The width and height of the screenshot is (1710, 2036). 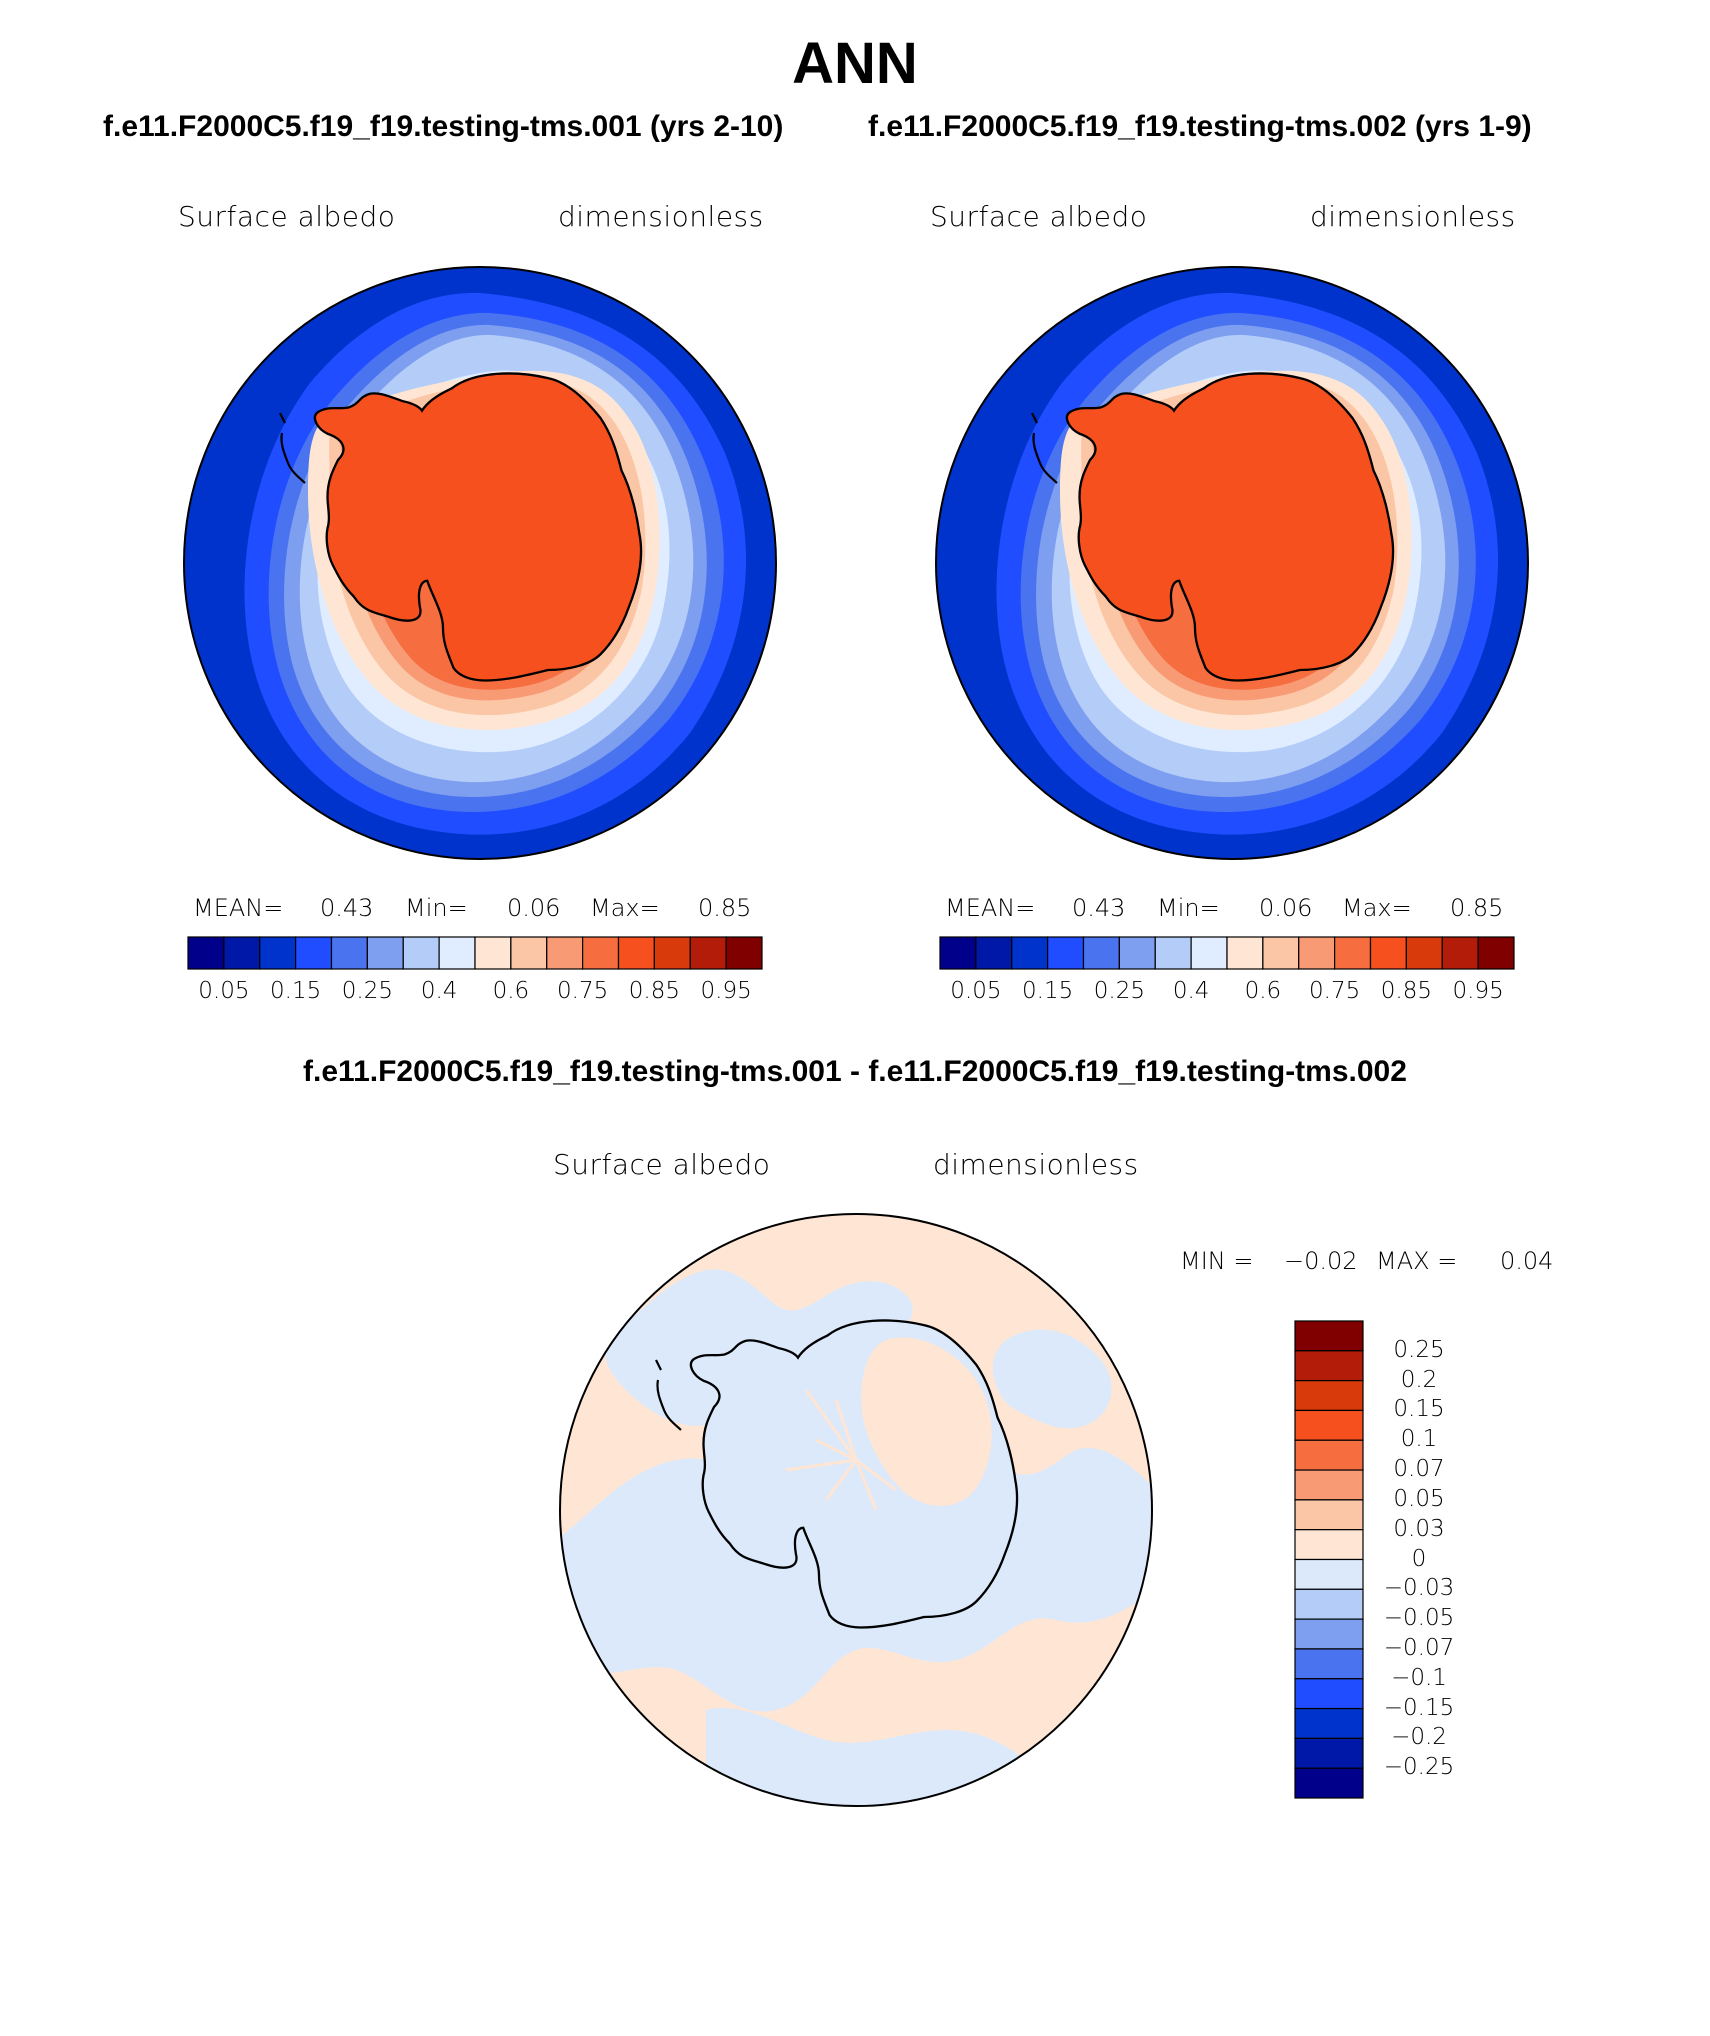 I want to click on difference-max-label: MAX =, so click(x=1417, y=1261).